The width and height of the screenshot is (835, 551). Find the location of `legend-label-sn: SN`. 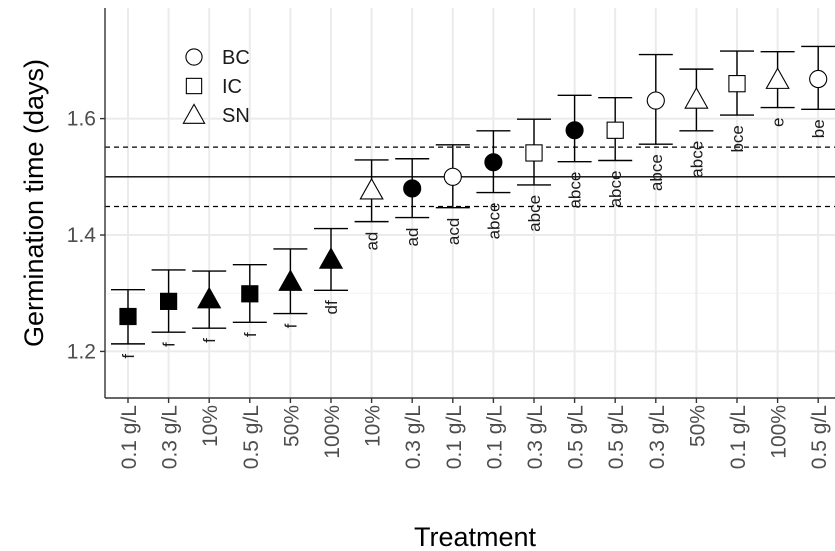

legend-label-sn: SN is located at coordinates (236, 116).